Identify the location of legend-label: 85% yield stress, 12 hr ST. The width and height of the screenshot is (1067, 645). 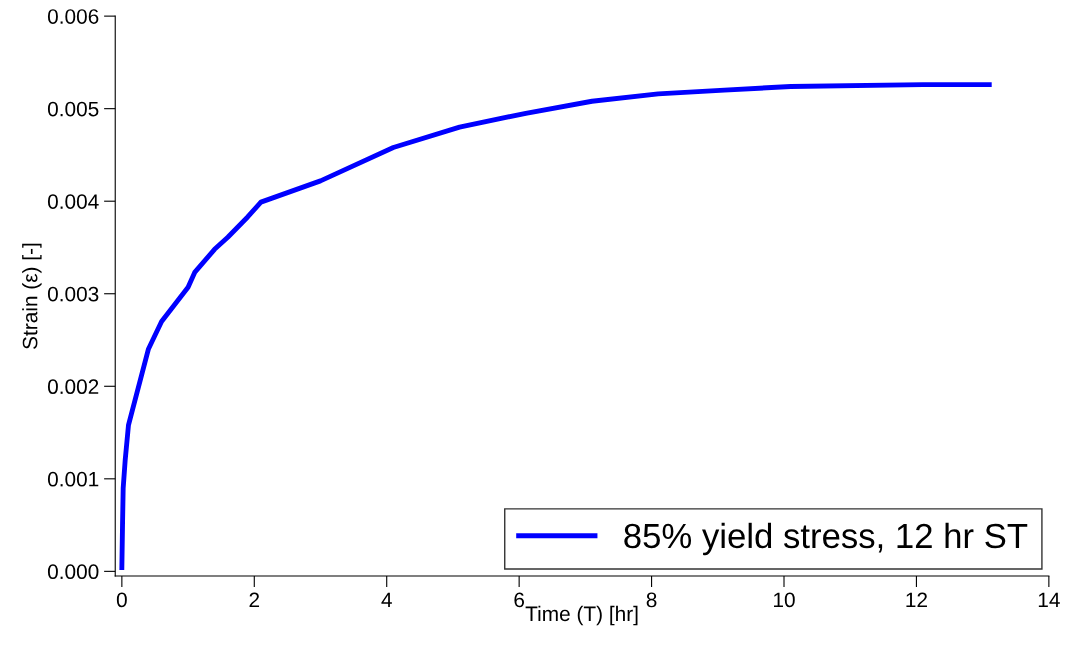
(826, 539).